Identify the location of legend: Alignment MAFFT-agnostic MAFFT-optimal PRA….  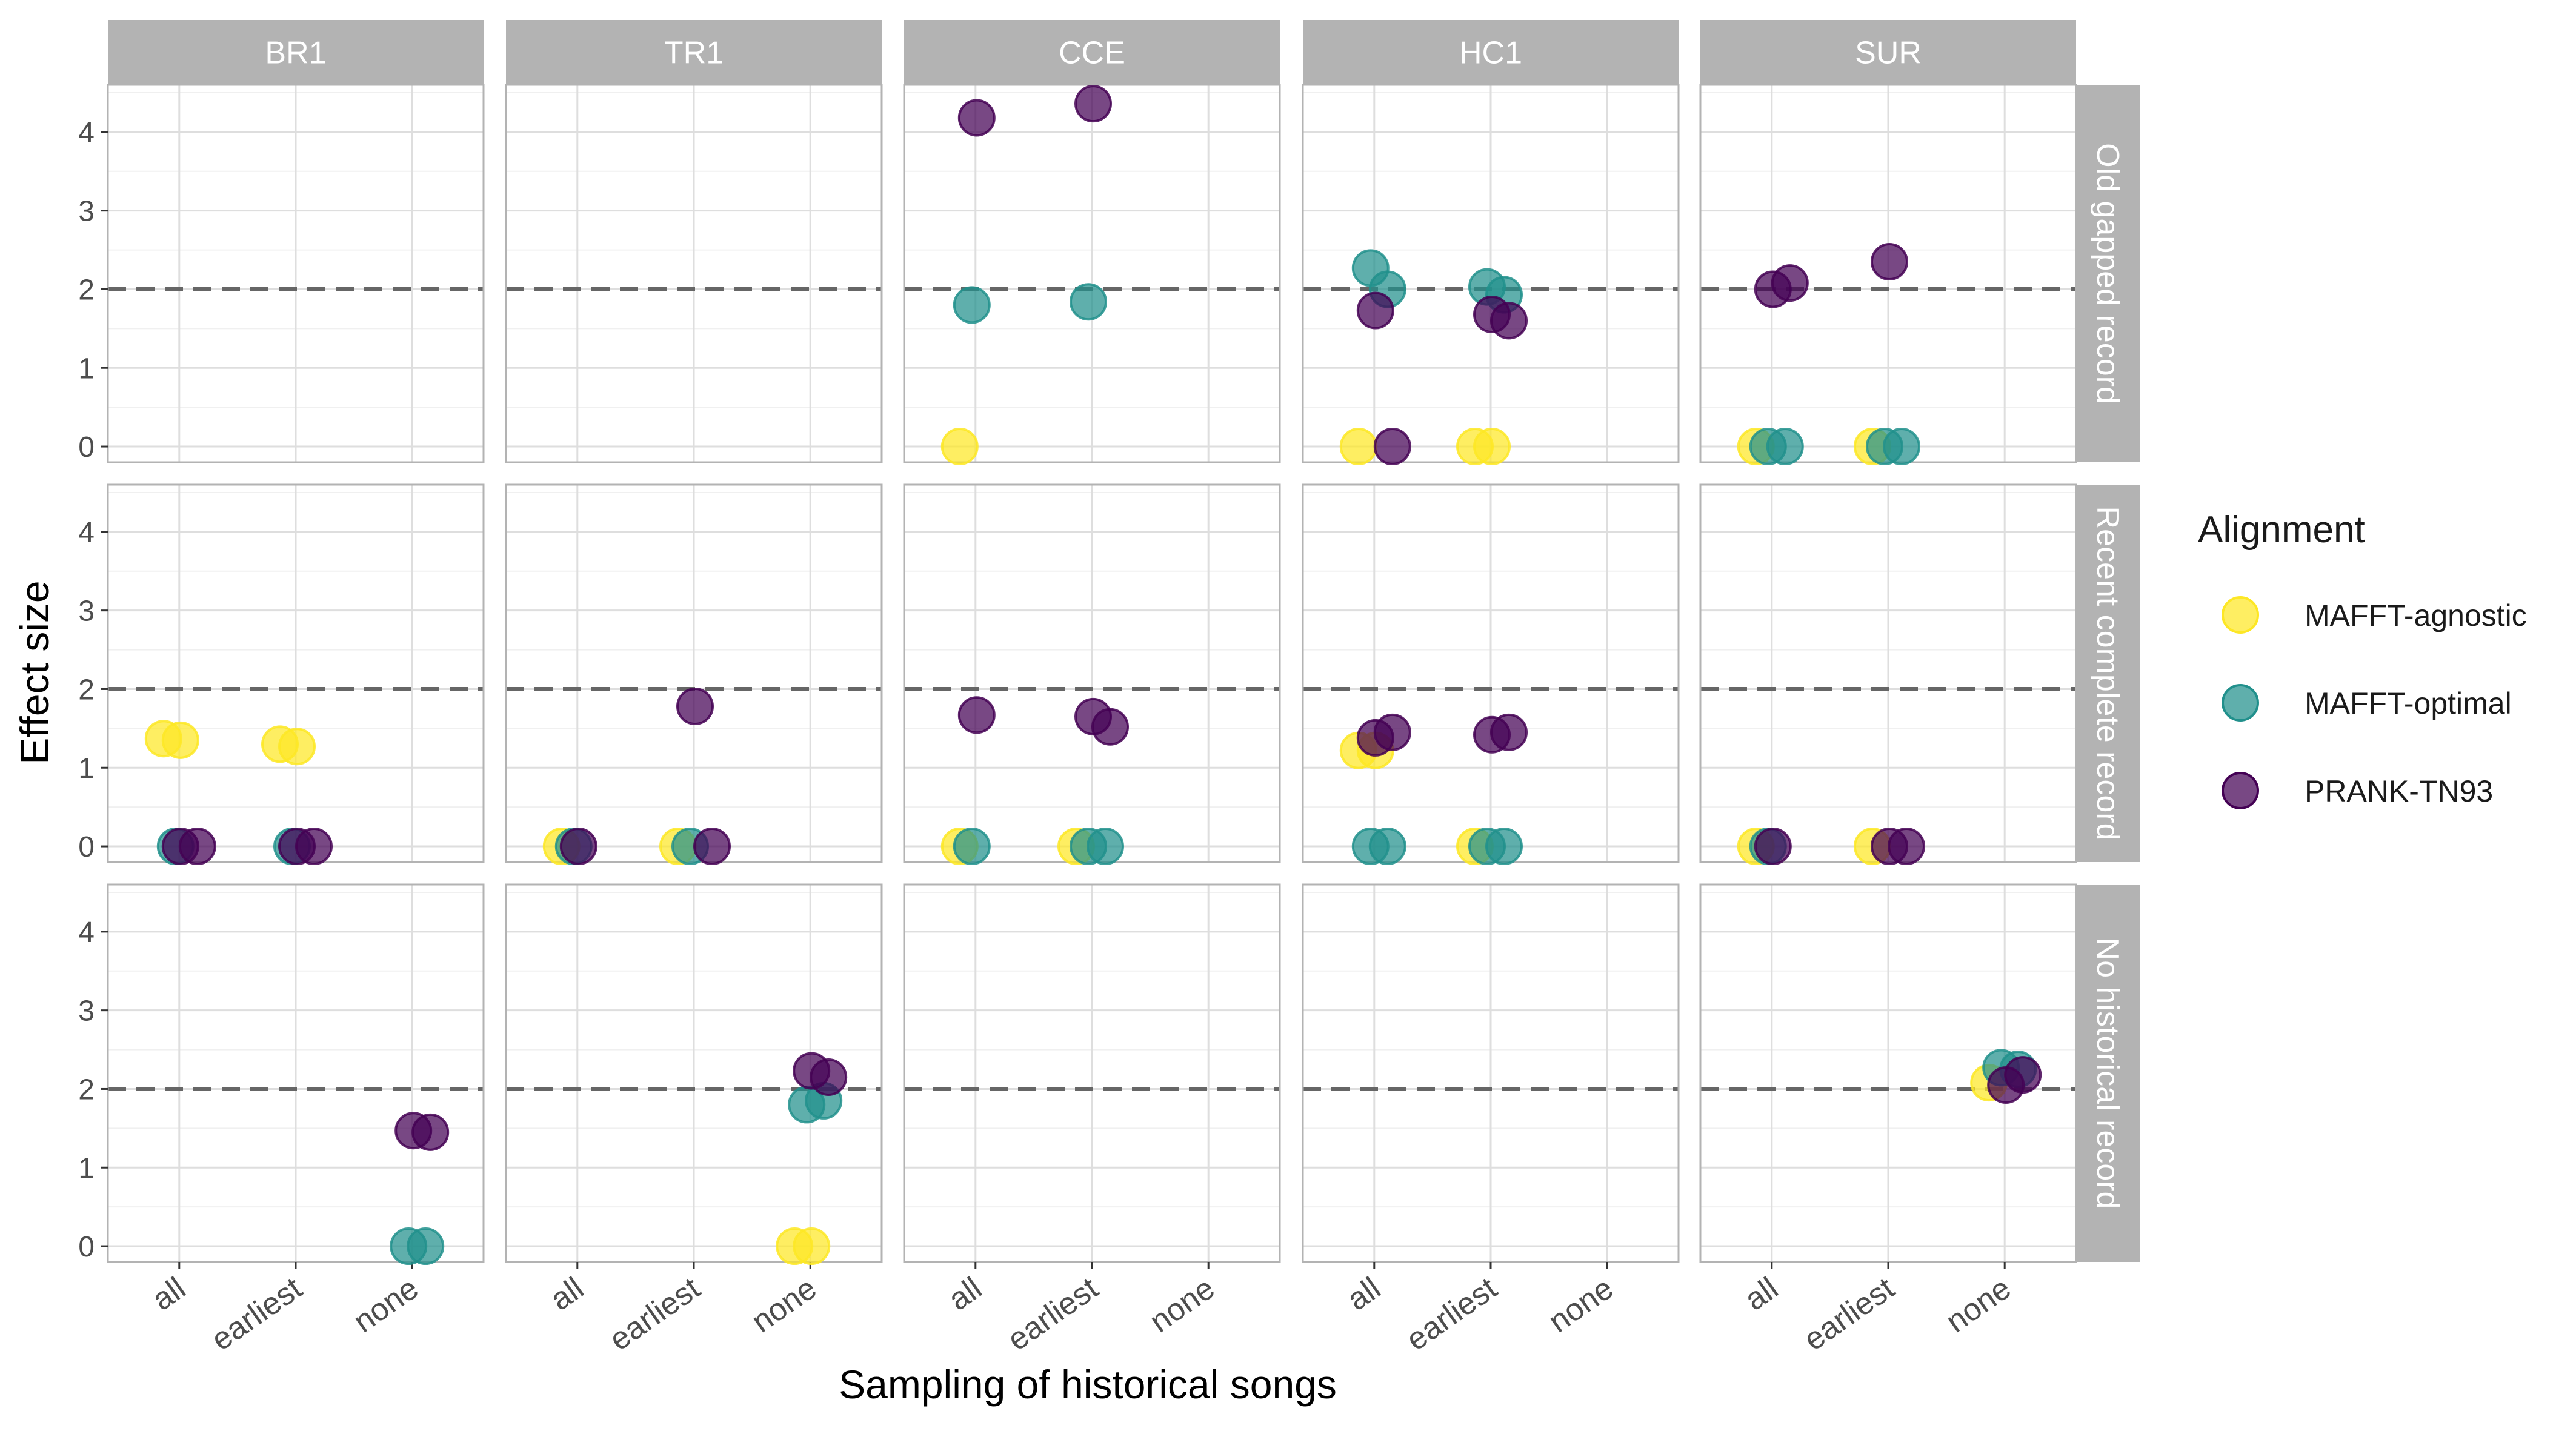
(2362, 659).